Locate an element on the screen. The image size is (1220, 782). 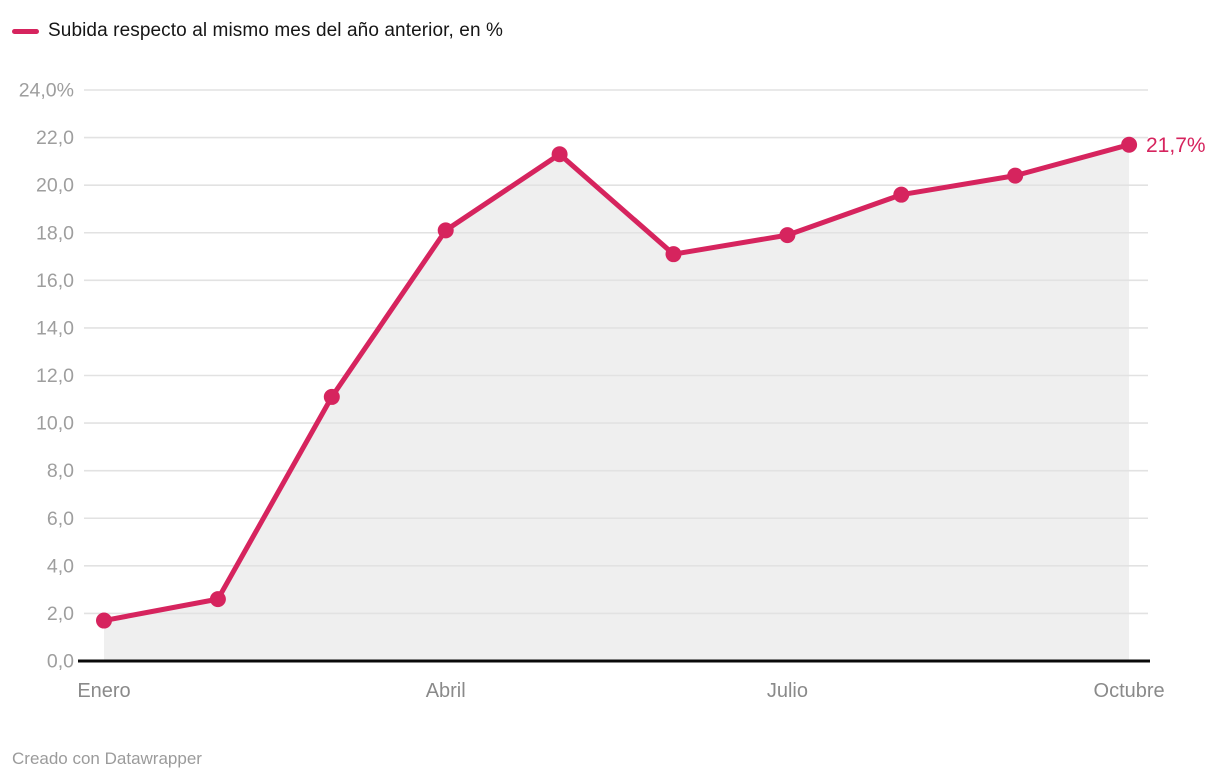
end-value-label: 21,7% is located at coordinates (1176, 145).